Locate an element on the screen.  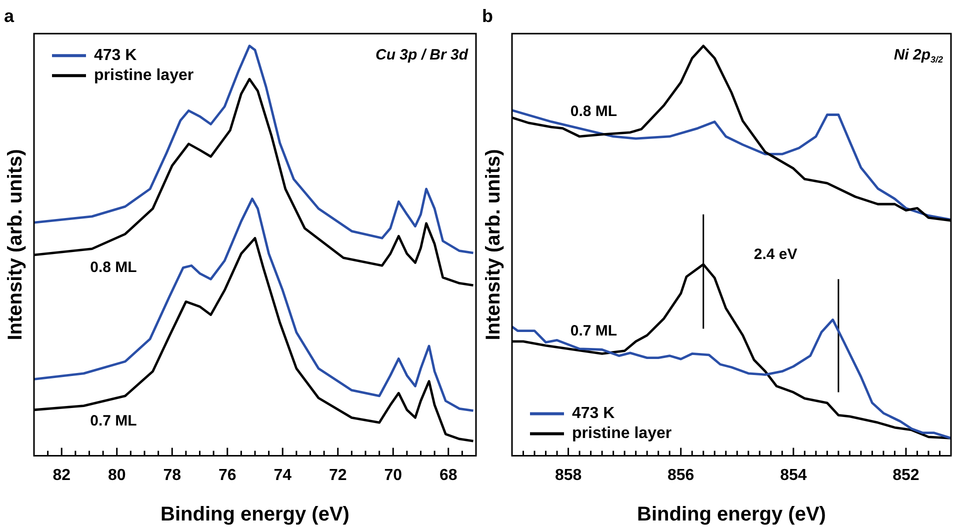
annotation: Cu 3p / Br 3d is located at coordinates (422, 55).